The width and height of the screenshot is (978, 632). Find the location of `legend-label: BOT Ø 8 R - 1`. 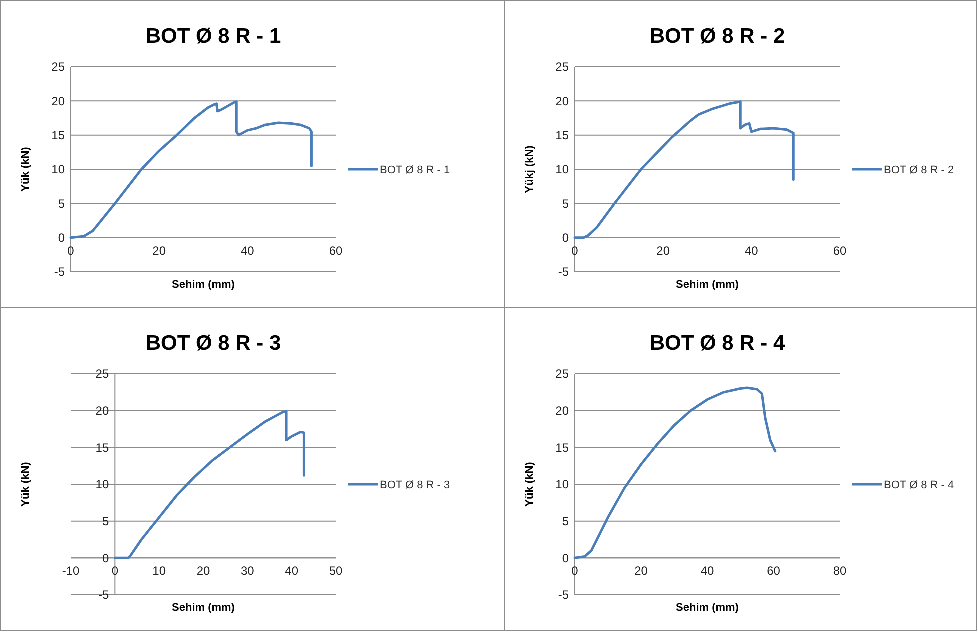

legend-label: BOT Ø 8 R - 1 is located at coordinates (415, 170).